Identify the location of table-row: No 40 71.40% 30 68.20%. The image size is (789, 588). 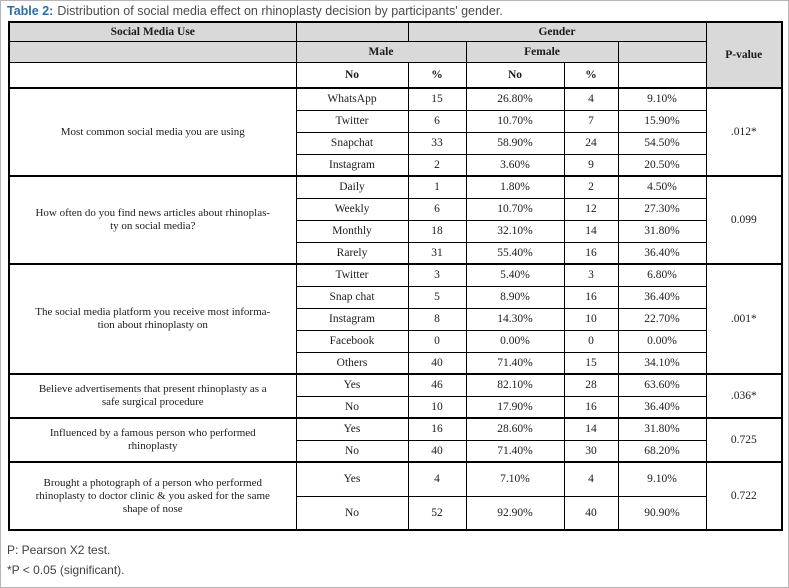
(395, 451).